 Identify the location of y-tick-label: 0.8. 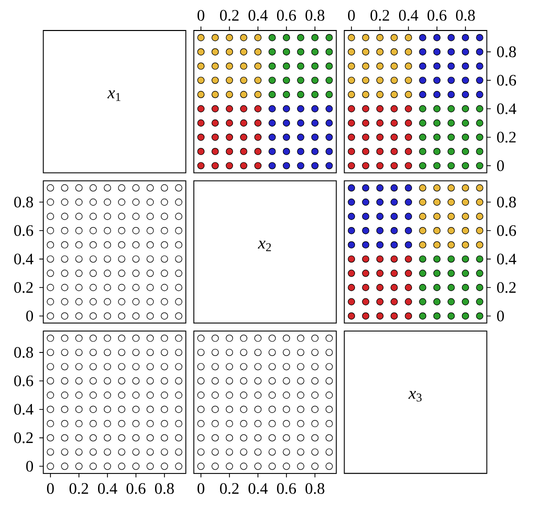
(23, 352).